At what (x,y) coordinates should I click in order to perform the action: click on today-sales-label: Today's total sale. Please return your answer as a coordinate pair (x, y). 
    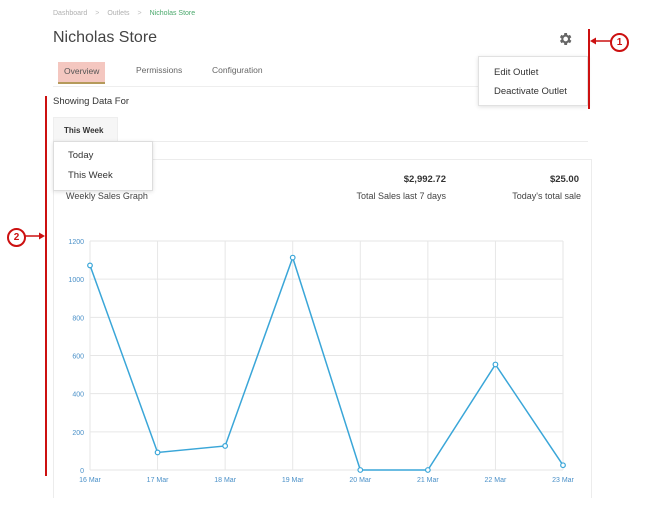
    Looking at the image, I should click on (546, 196).